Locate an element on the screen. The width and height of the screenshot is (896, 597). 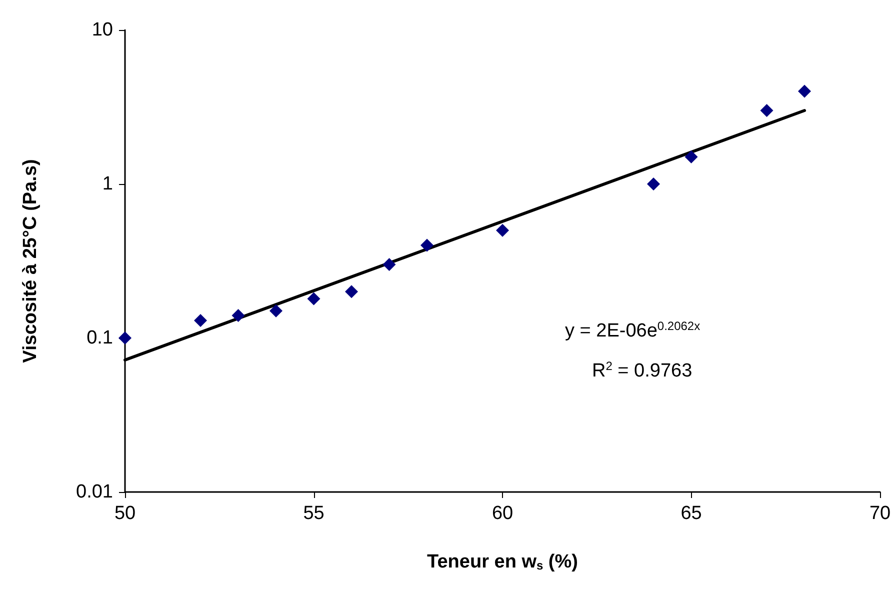
y-tick-label: 10 is located at coordinates (102, 30).